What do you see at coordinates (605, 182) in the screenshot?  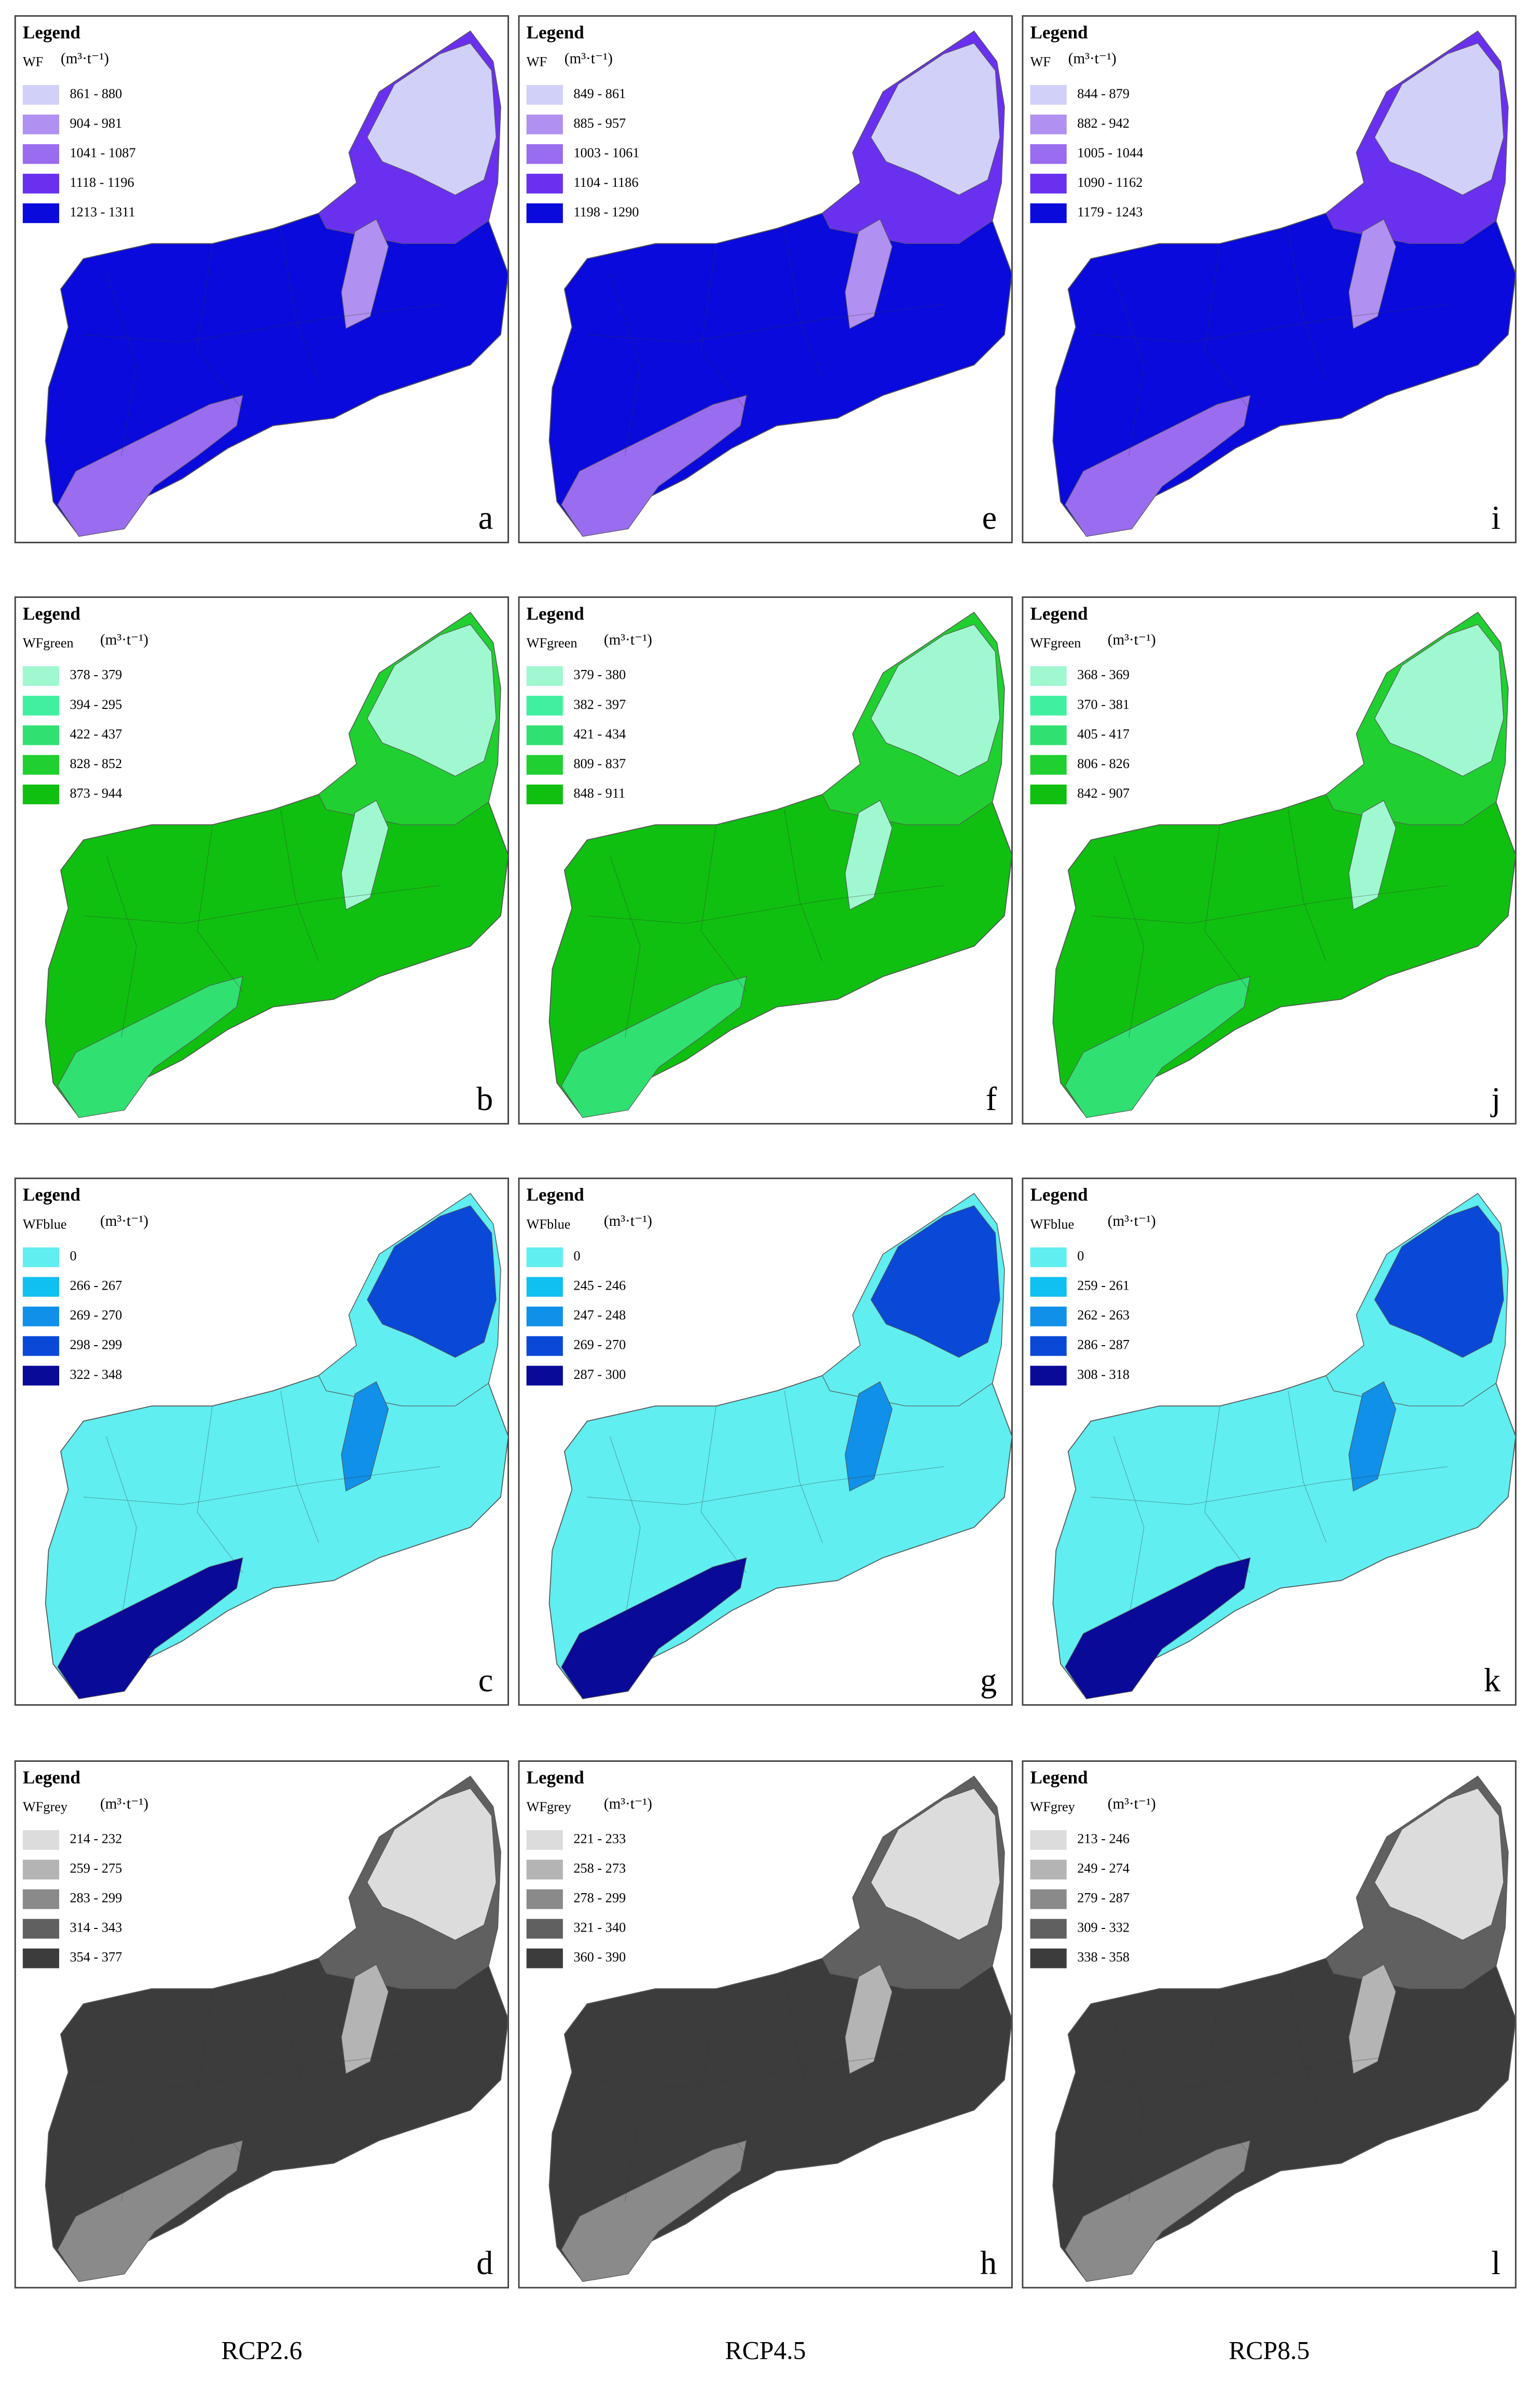 I see `legend-label: 1104 - 1186` at bounding box center [605, 182].